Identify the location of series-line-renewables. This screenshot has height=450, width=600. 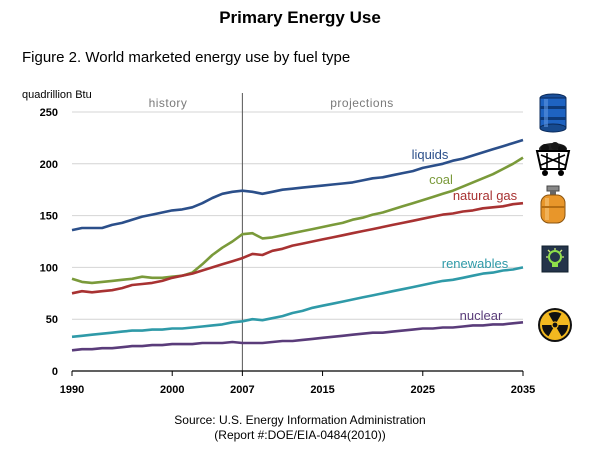
(297, 302).